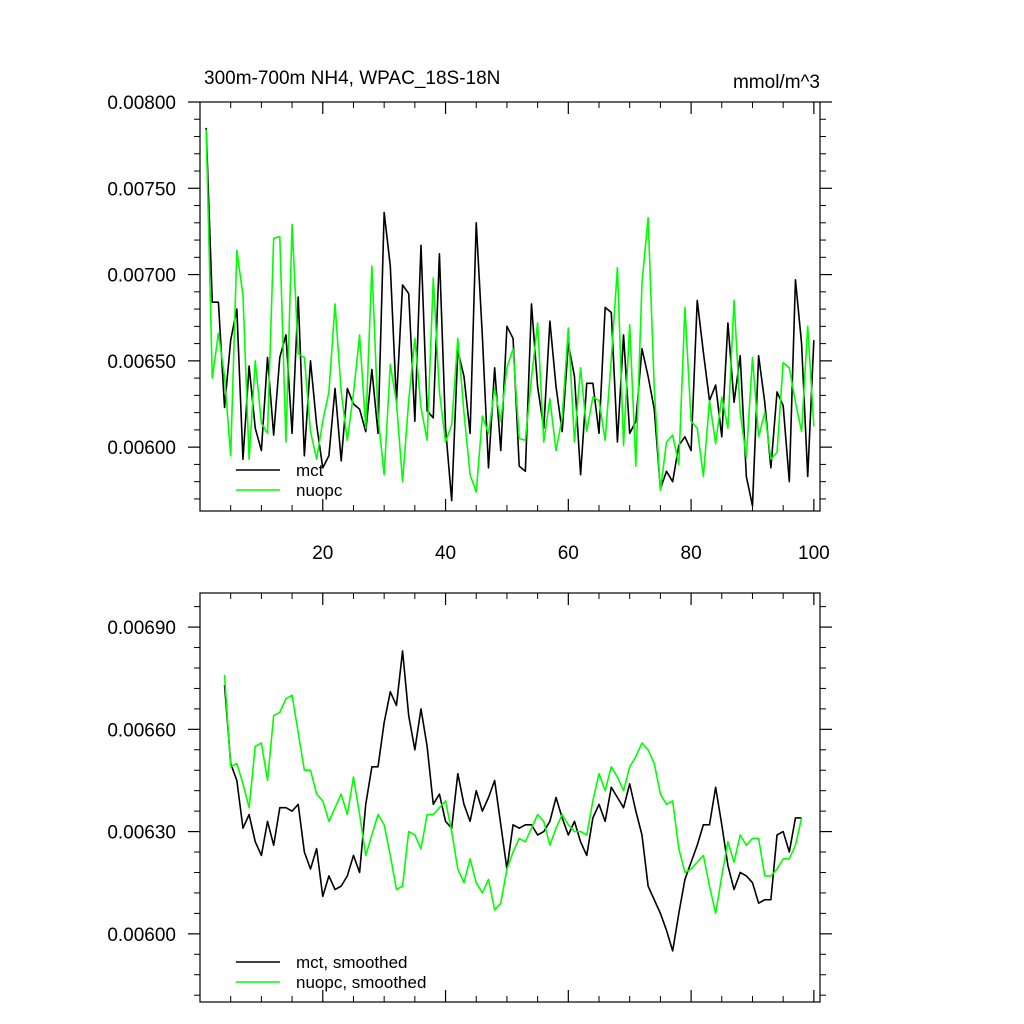  Describe the element at coordinates (141, 628) in the screenshot. I see `bottom-y-tick-label: 0.00690` at that location.